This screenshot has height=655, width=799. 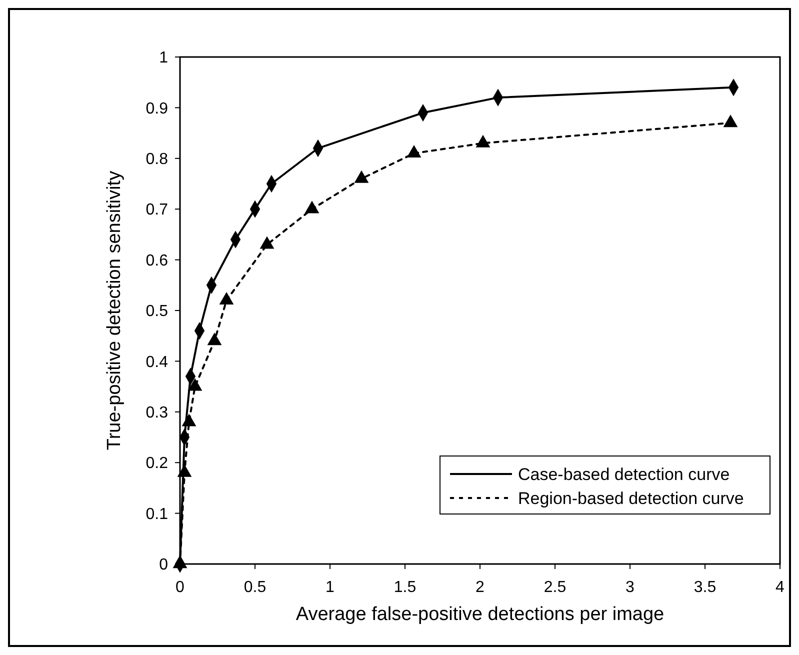 What do you see at coordinates (630, 587) in the screenshot?
I see `x-tick-label: 3` at bounding box center [630, 587].